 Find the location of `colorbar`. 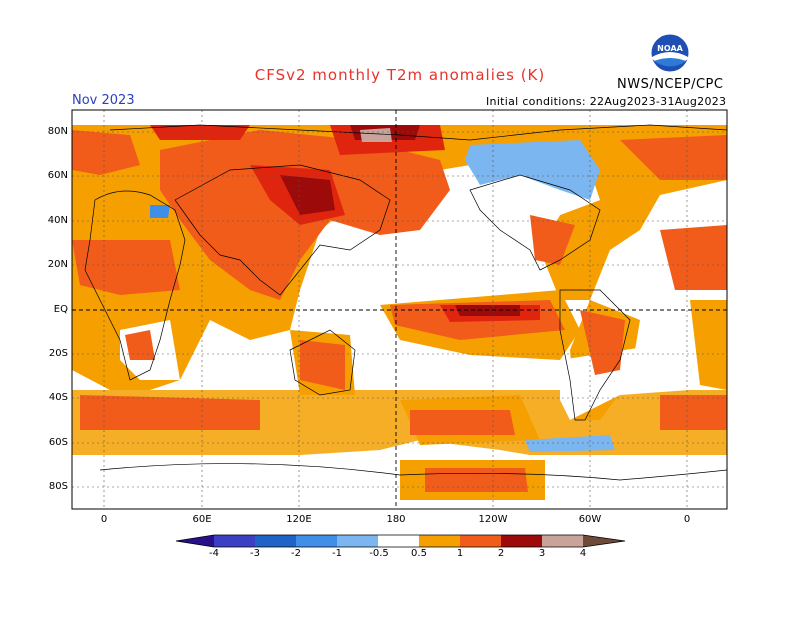

colorbar is located at coordinates (400, 541).